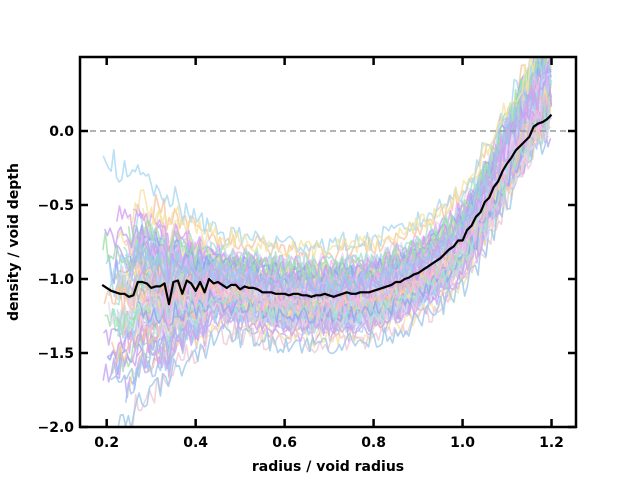 The height and width of the screenshot is (480, 640). I want to click on x-tick-label: 1.0, so click(462, 443).